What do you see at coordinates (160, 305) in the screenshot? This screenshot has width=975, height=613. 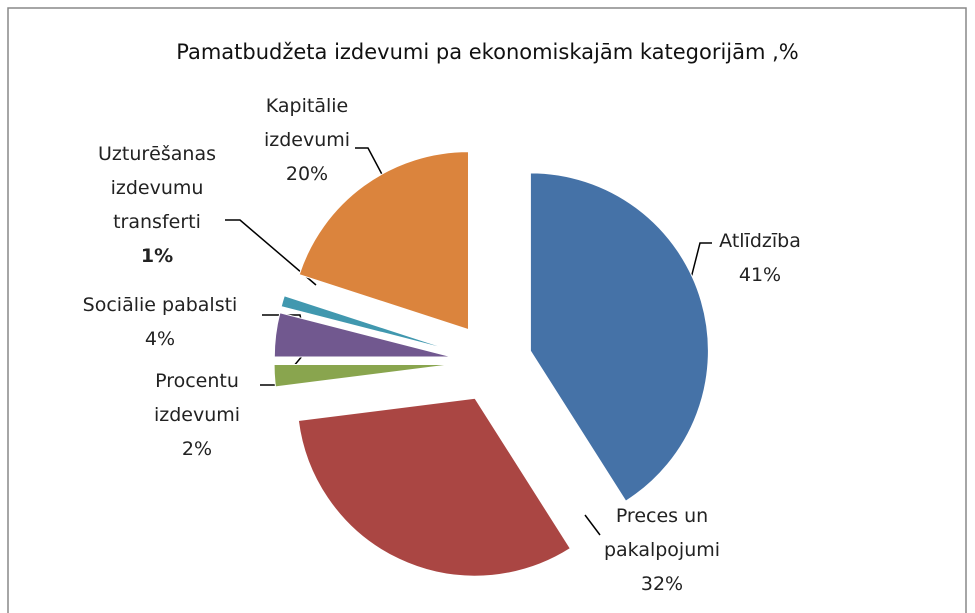 I see `slice-name: Sociālie pabalsti` at bounding box center [160, 305].